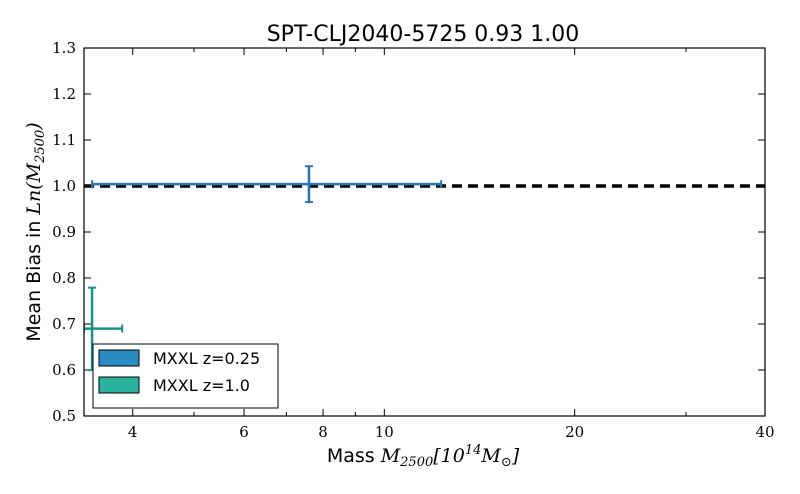  What do you see at coordinates (449, 456) in the screenshot?
I see `x-axis-label-bracket: [10` at bounding box center [449, 456].